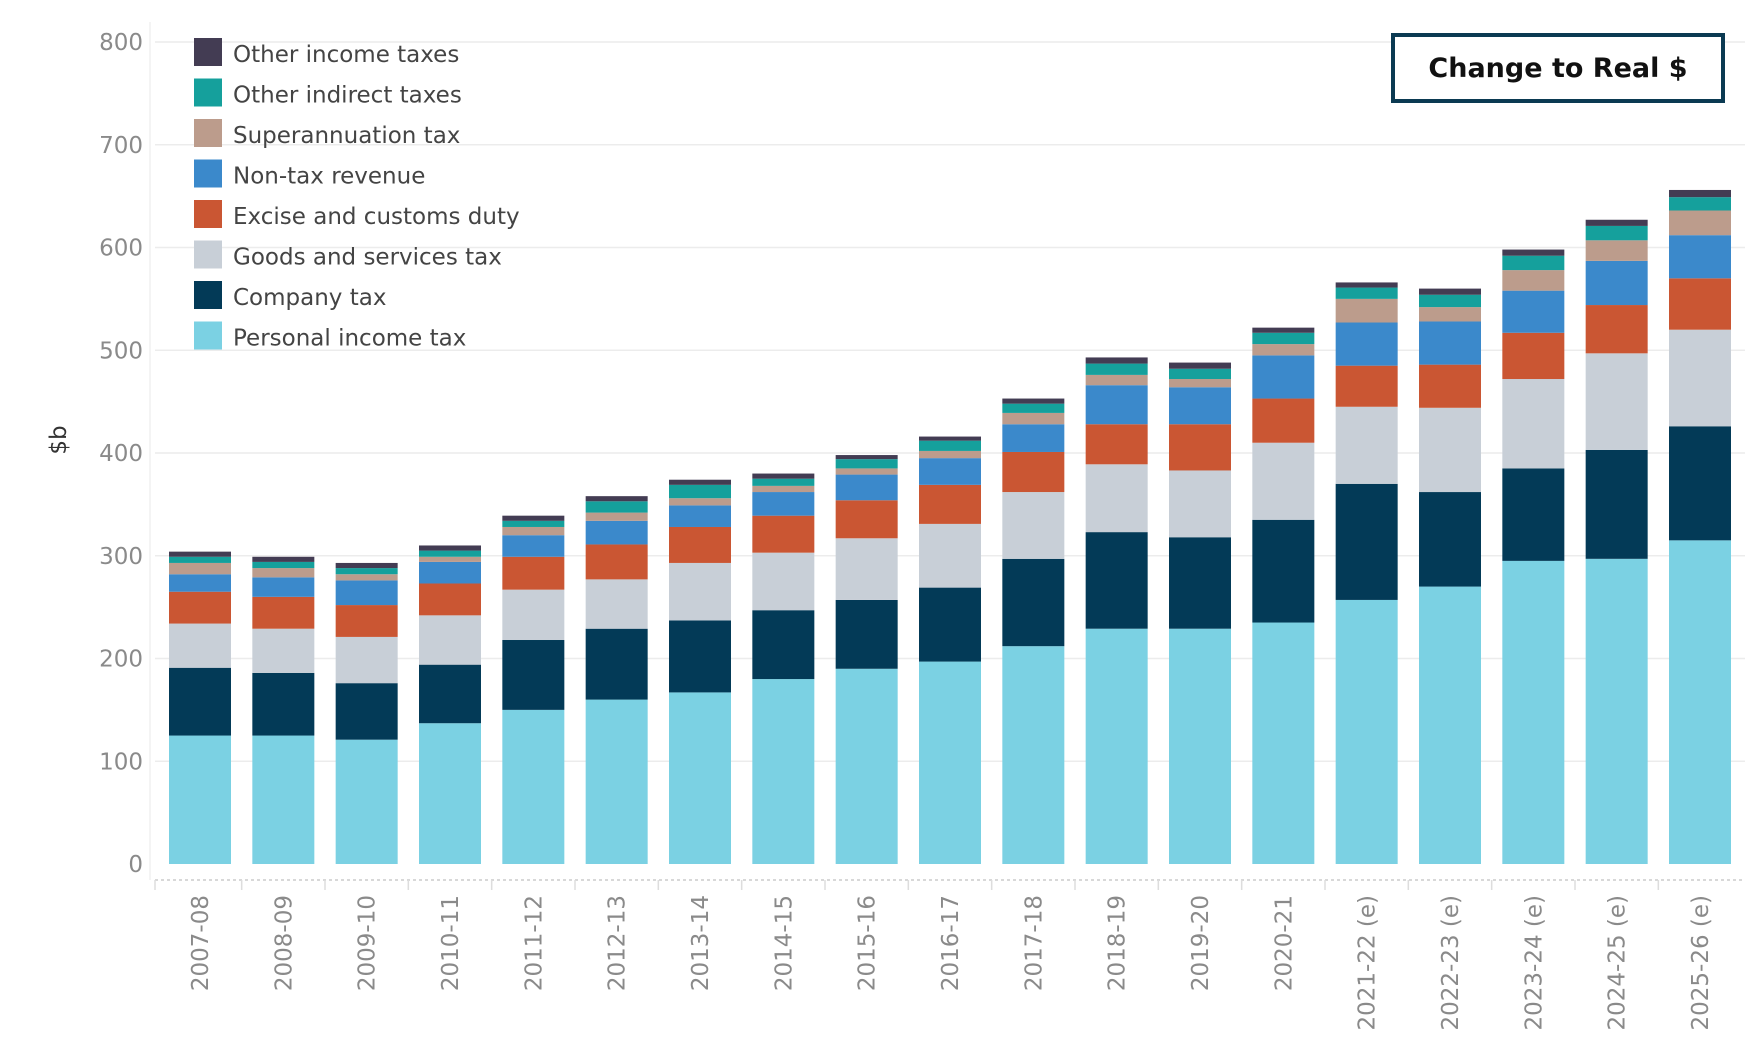  What do you see at coordinates (121, 762) in the screenshot?
I see `y-tick-label: 100` at bounding box center [121, 762].